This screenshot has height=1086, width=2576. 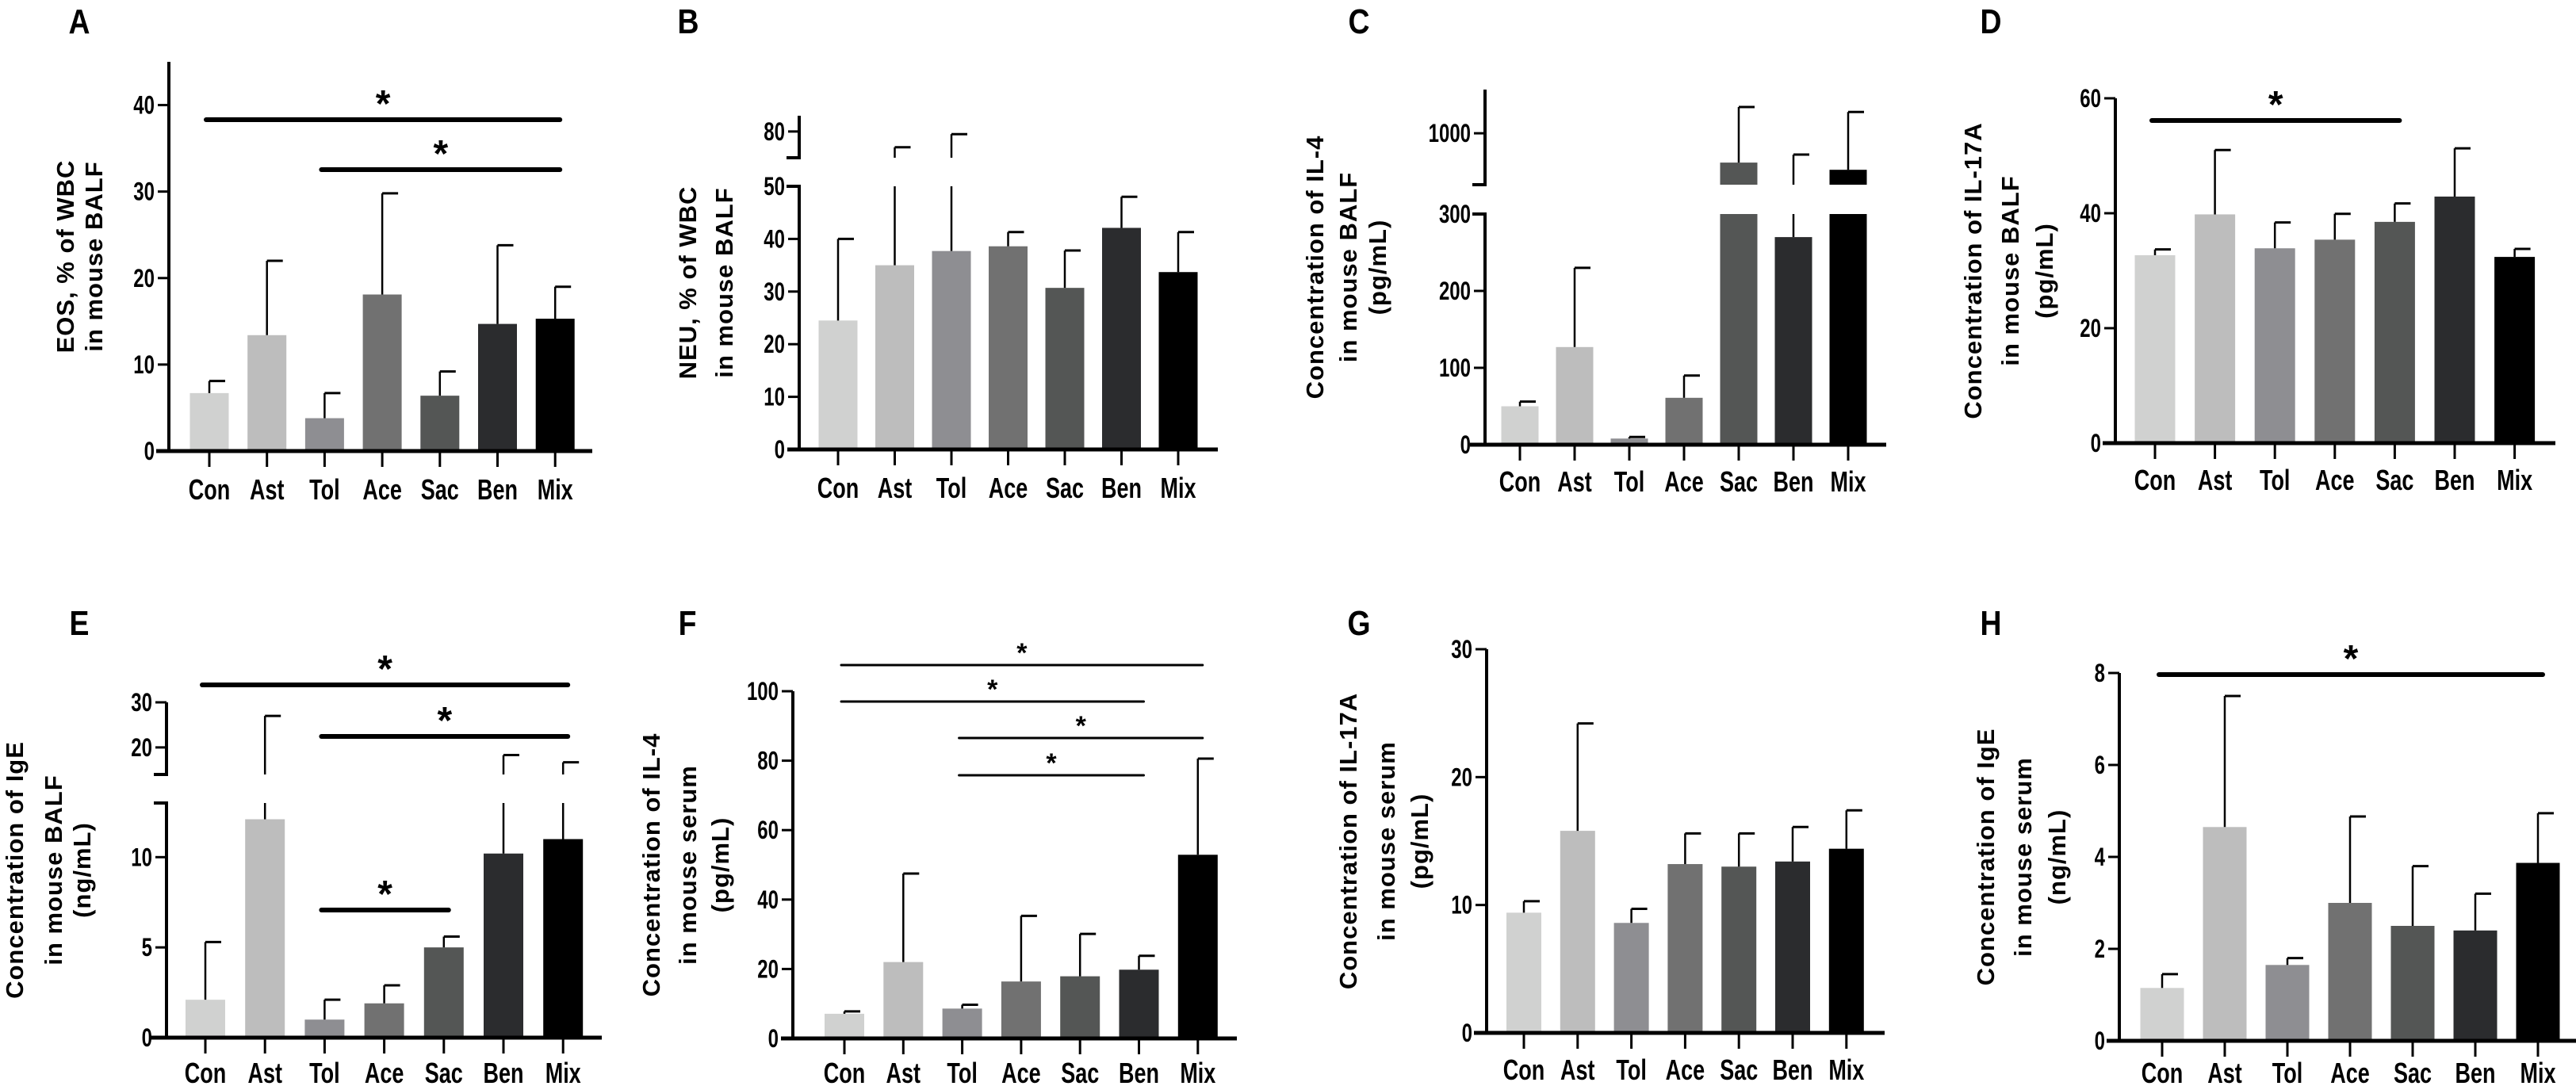 I want to click on panel-label: F, so click(x=688, y=623).